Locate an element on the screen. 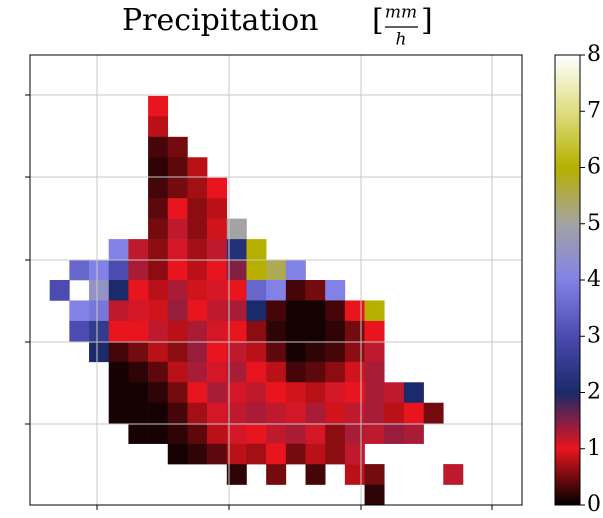 The height and width of the screenshot is (518, 603). colorbar-tick-label: 2 is located at coordinates (594, 392).